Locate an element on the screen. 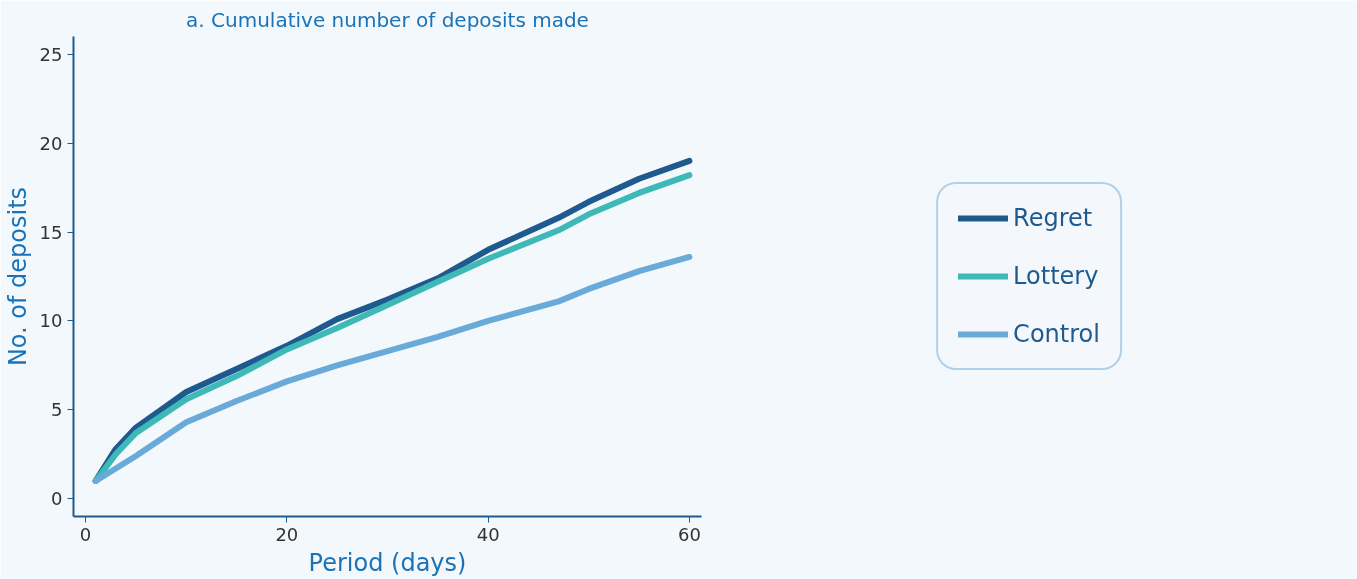 The height and width of the screenshot is (579, 1357). y-axis-title: No. of deposits is located at coordinates (17, 276).